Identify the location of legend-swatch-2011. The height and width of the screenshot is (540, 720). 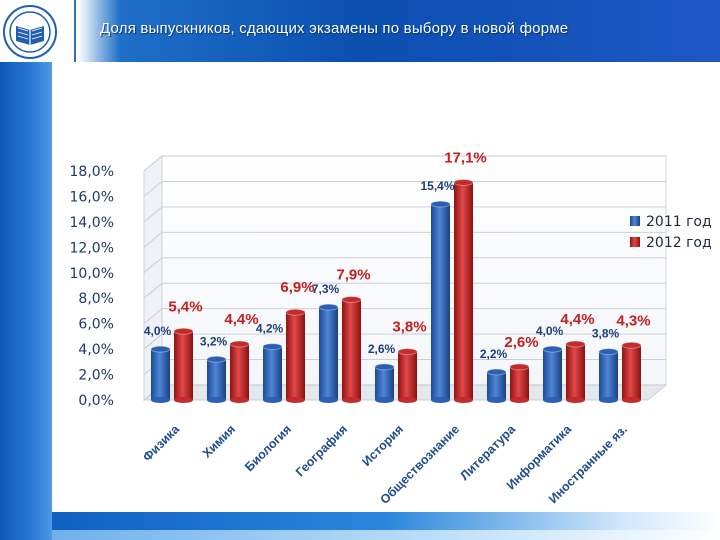
(635, 221).